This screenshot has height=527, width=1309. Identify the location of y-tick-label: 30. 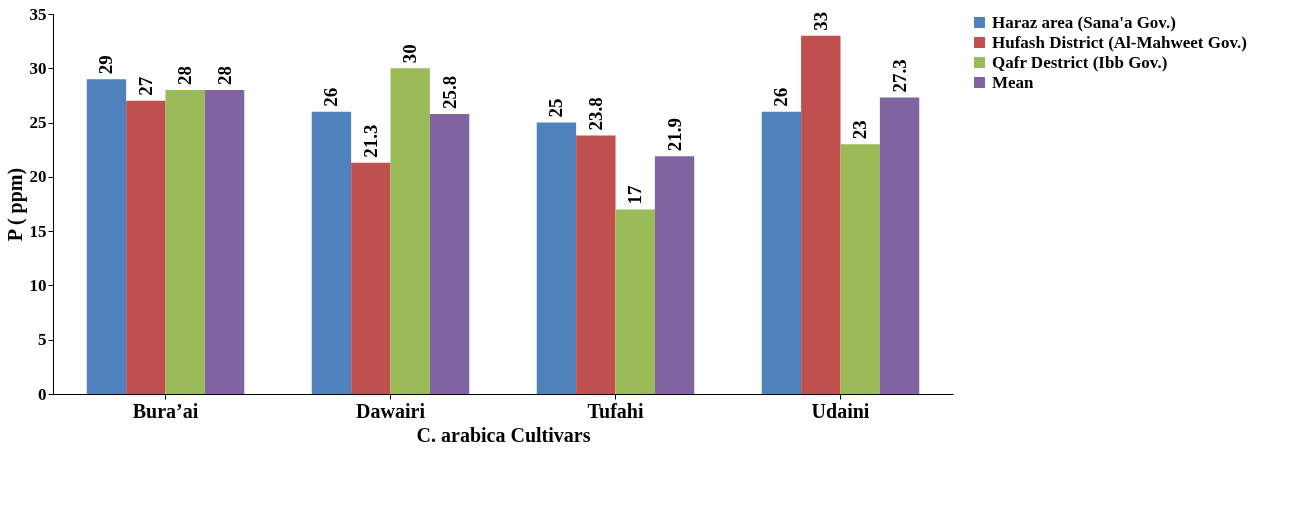
(38, 68).